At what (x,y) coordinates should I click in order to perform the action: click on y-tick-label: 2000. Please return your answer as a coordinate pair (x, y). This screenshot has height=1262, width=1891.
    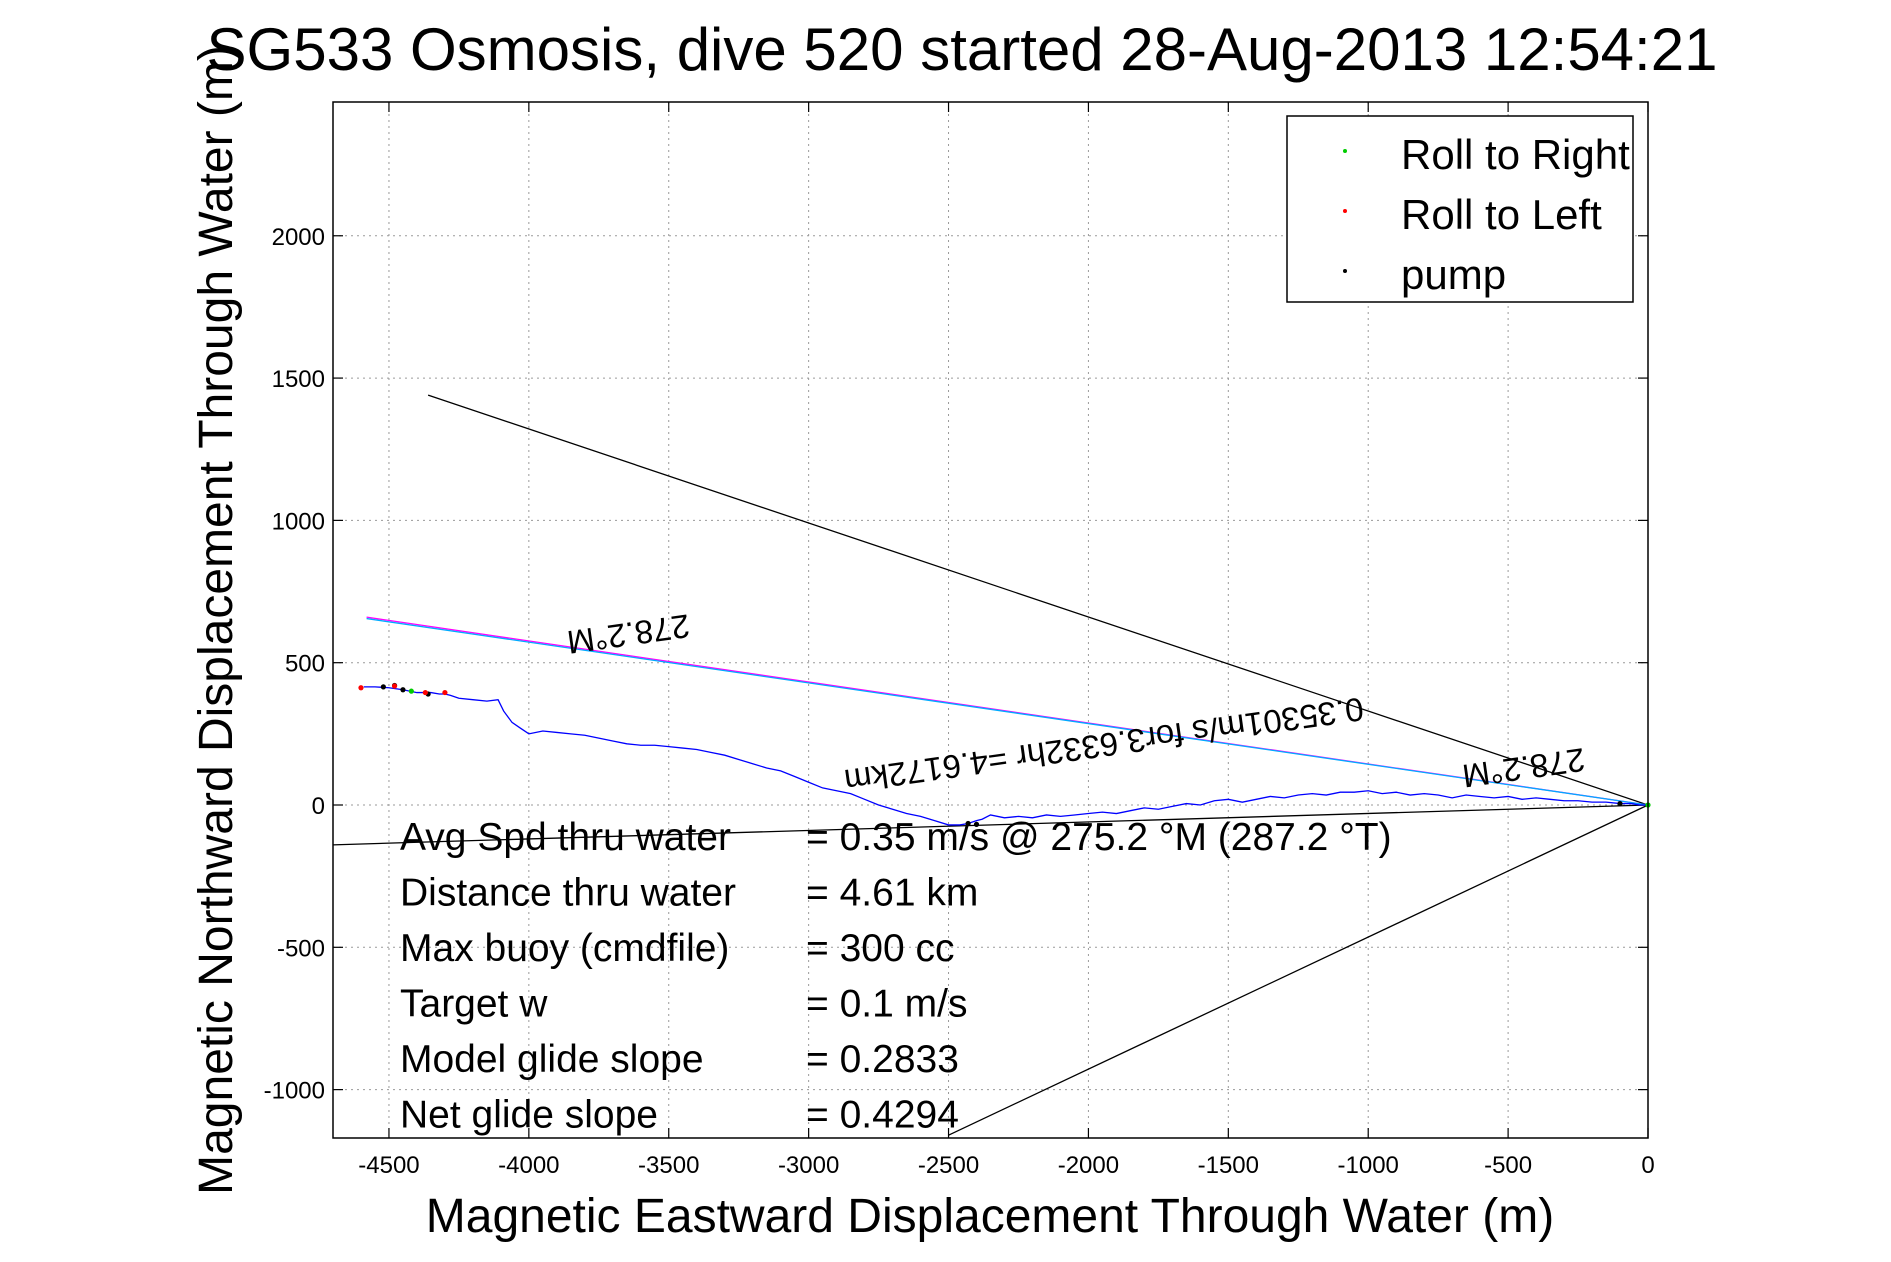
    Looking at the image, I should click on (298, 237).